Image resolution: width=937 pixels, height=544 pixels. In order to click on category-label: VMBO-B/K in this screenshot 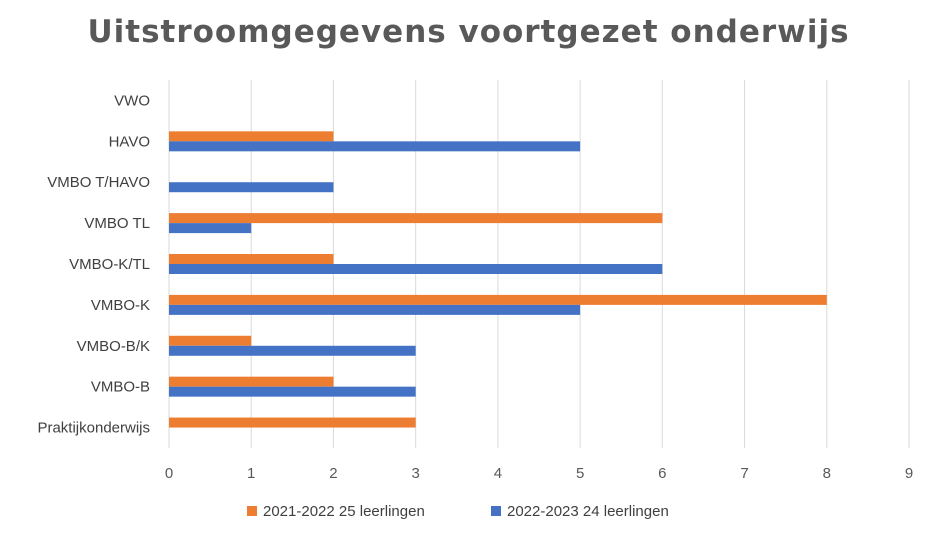, I will do `click(113, 346)`.